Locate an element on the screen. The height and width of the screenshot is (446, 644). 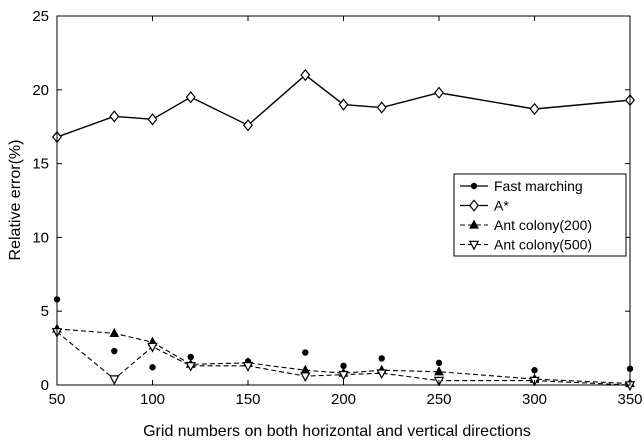
x-tick-label: 350 is located at coordinates (629, 399).